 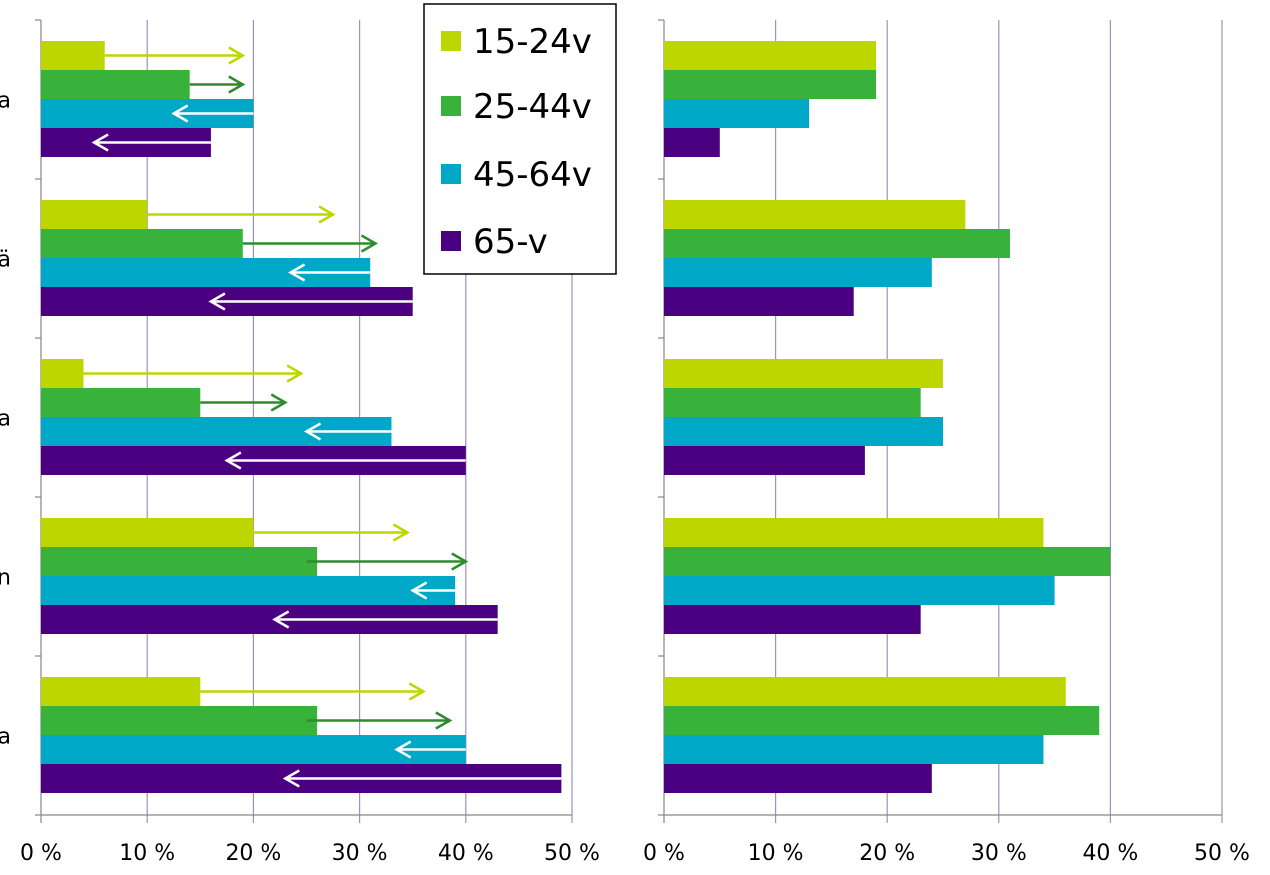 What do you see at coordinates (532, 175) in the screenshot?
I see `legend-label-45-64v: 45-64v` at bounding box center [532, 175].